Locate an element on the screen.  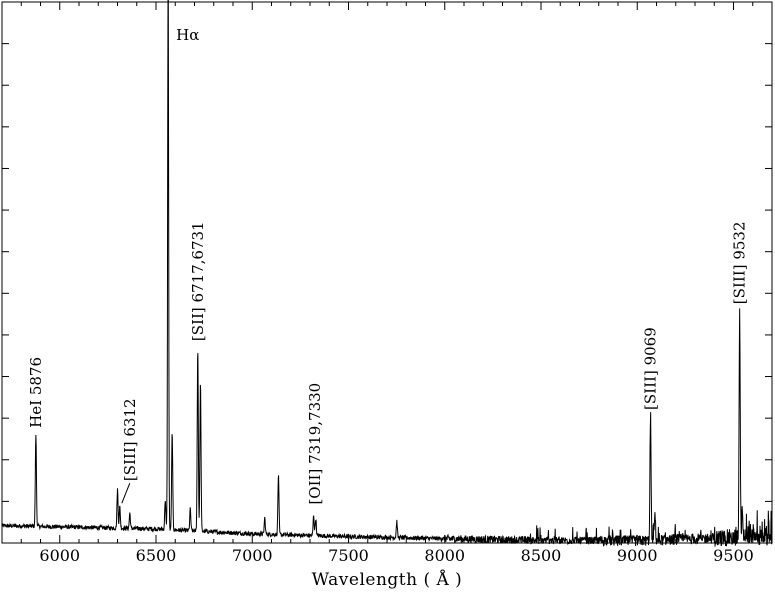
annotation-label: [SIII] 6312 is located at coordinates (130, 439).